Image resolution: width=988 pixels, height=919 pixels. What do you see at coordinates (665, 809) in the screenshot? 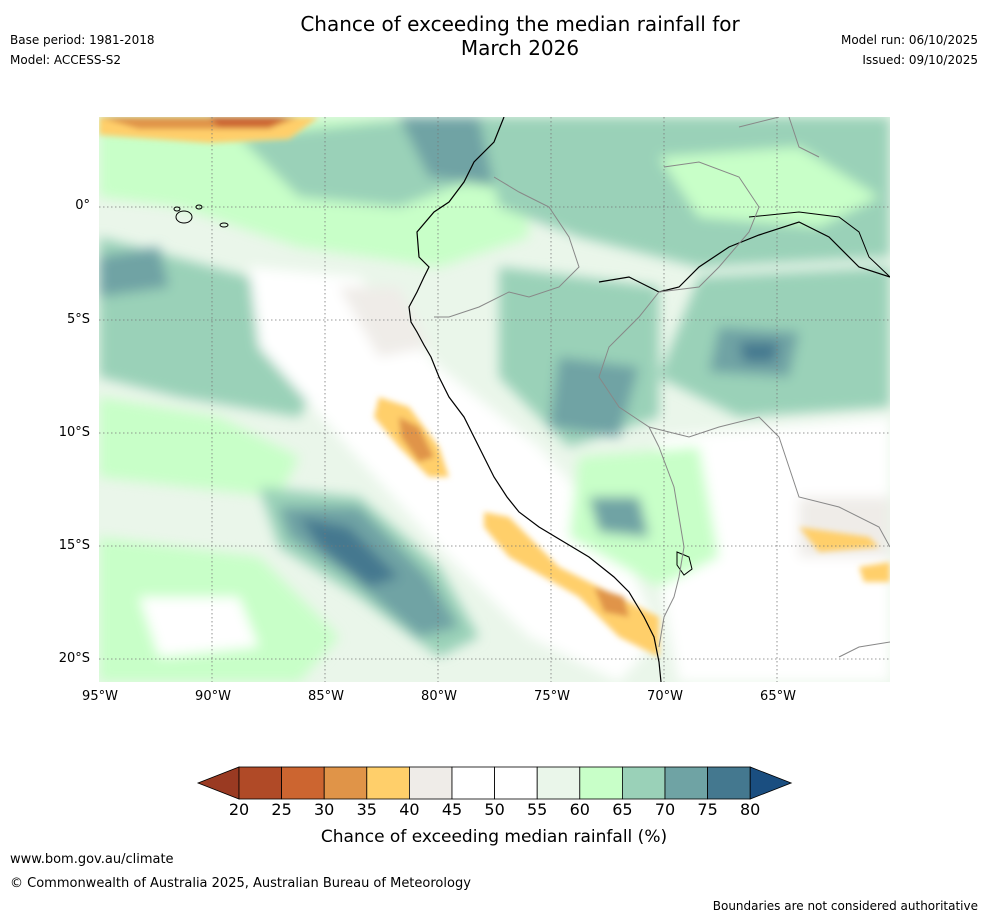
I see `colorbar-label: 70` at bounding box center [665, 809].